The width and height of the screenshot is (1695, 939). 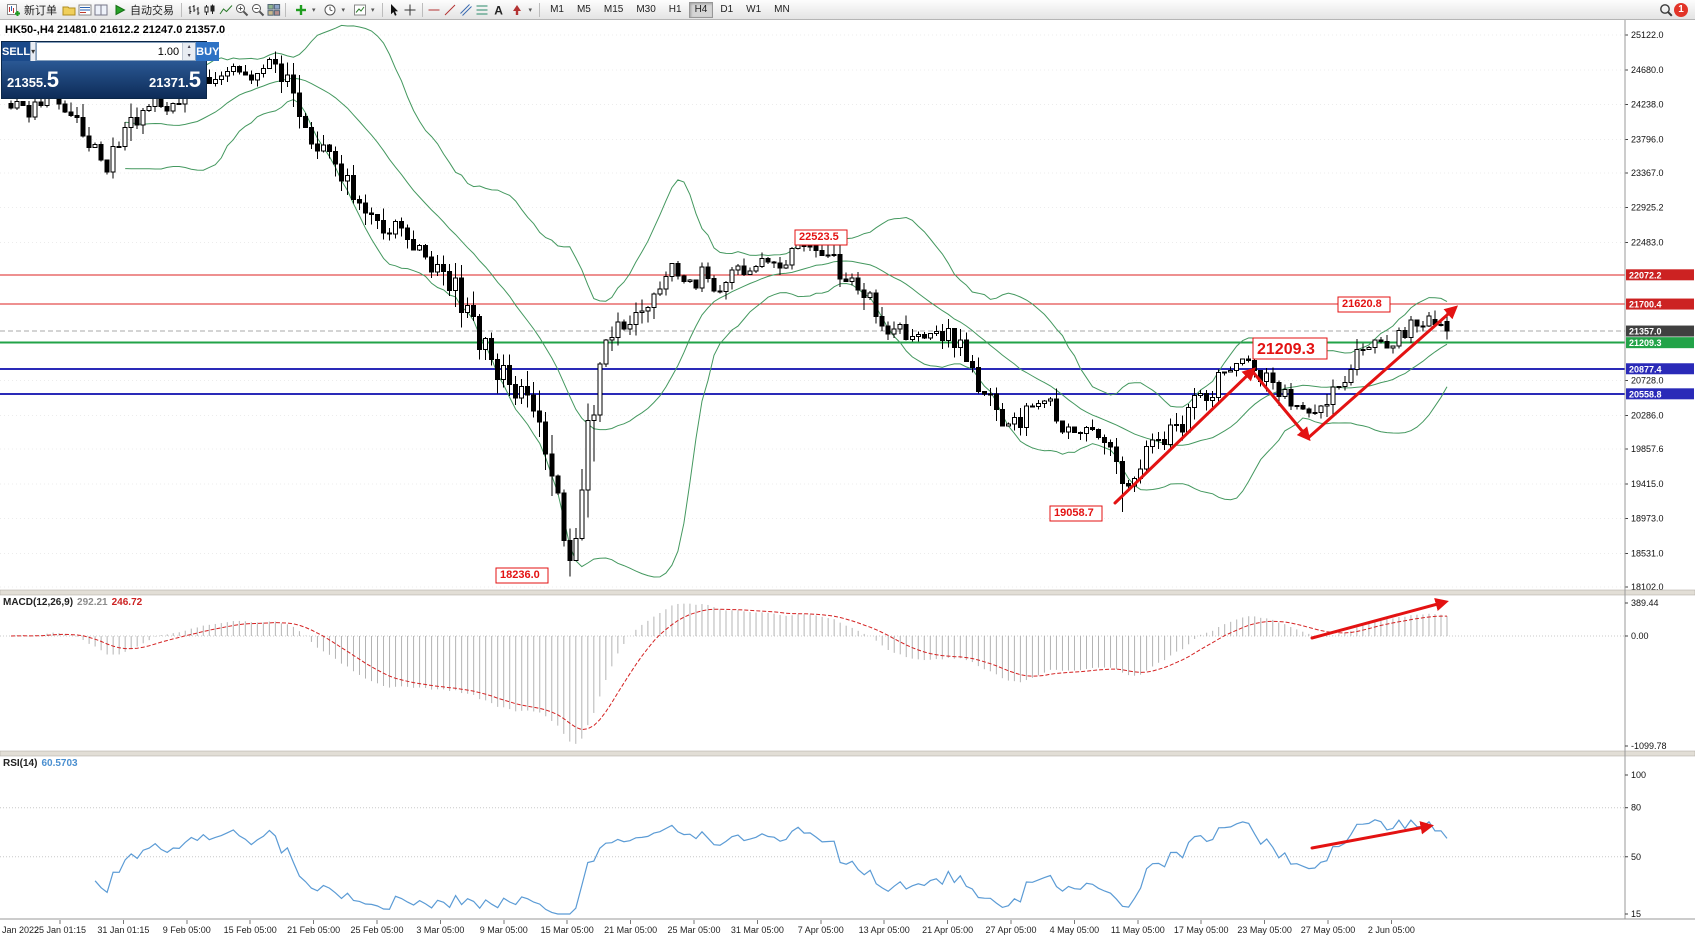 What do you see at coordinates (812, 861) in the screenshot?
I see `rsi-layer` at bounding box center [812, 861].